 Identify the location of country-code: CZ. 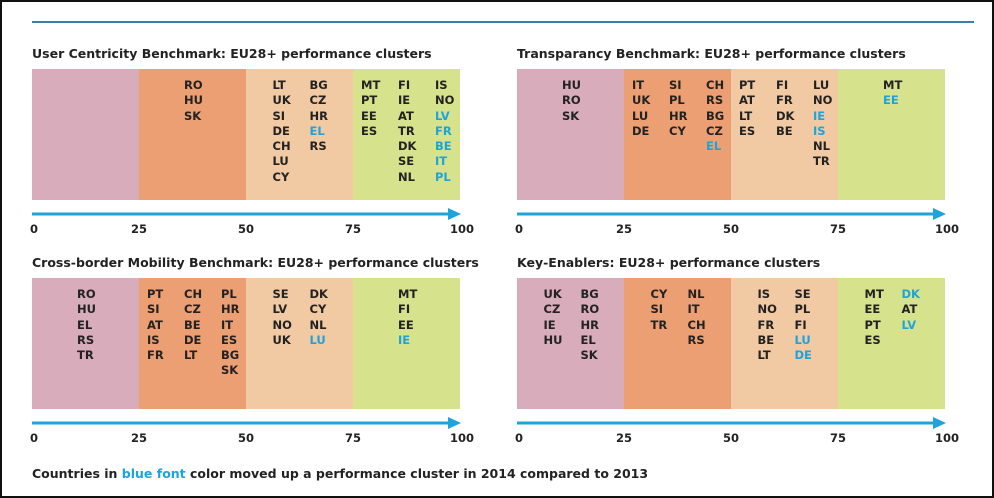
(714, 130).